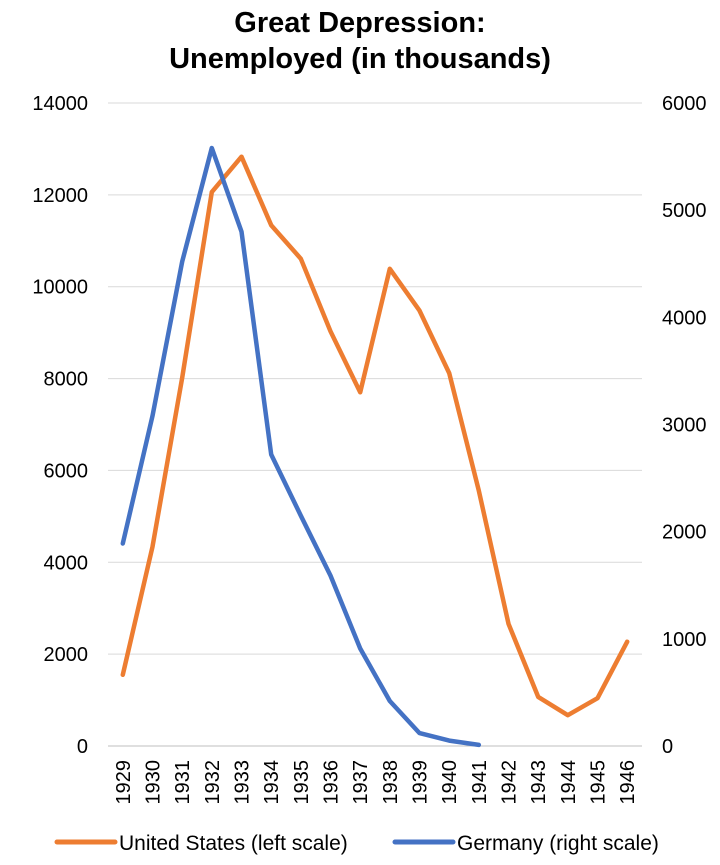  Describe the element at coordinates (183, 782) in the screenshot. I see `x-axis-tick-label: 1931` at that location.